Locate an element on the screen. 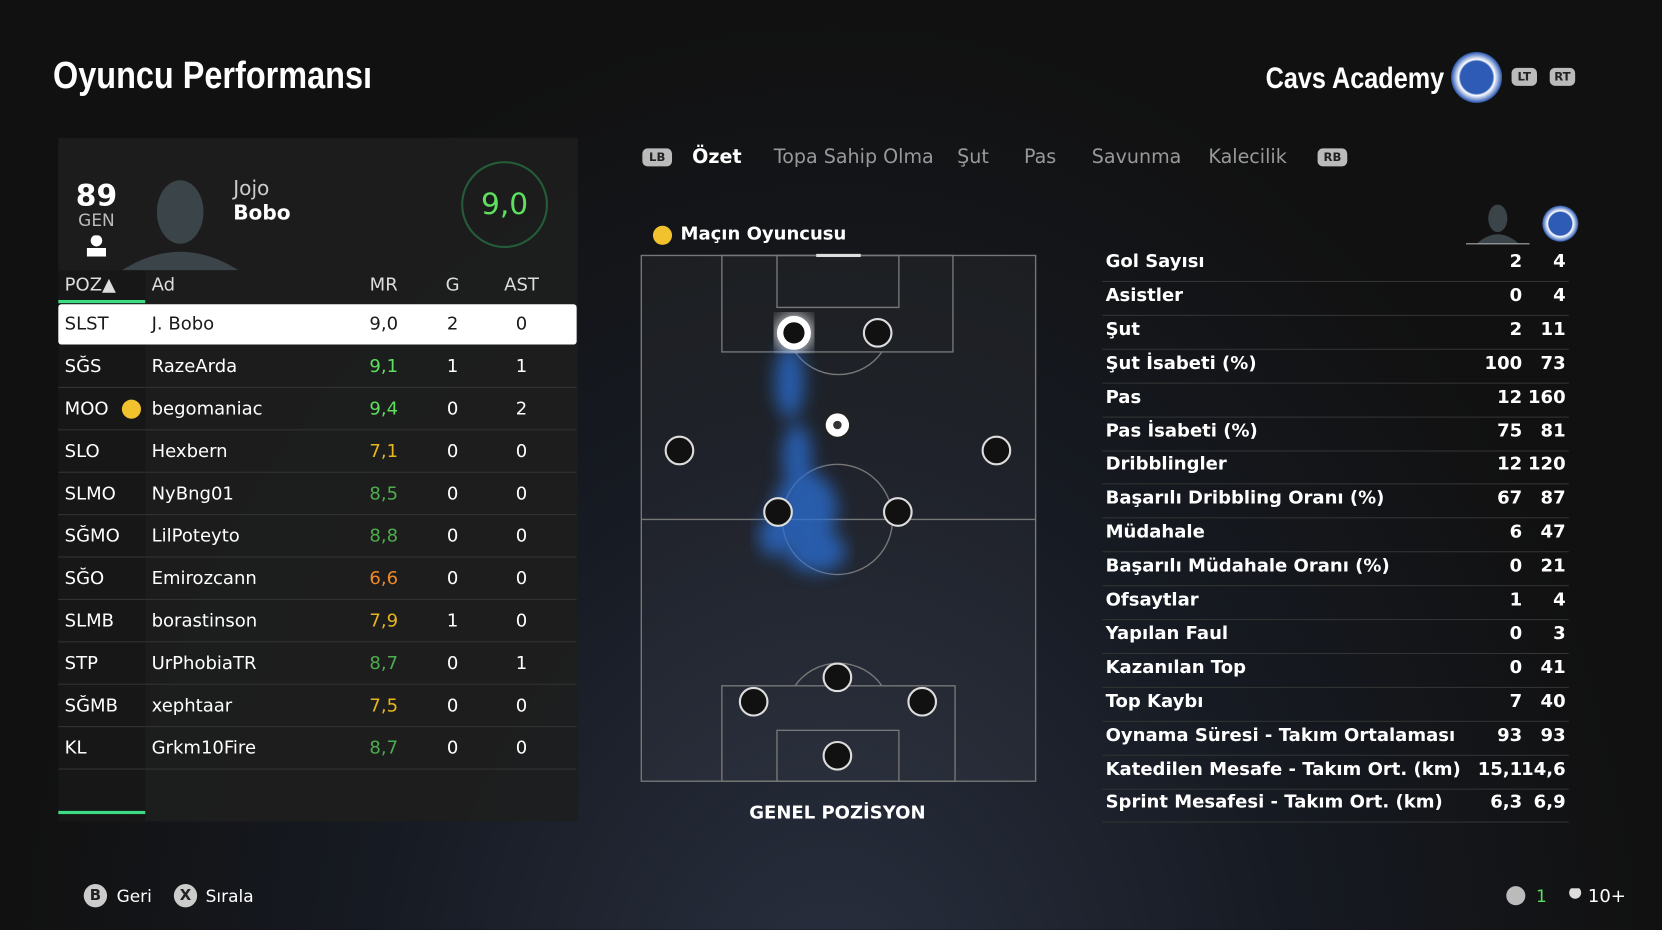 The width and height of the screenshot is (1662, 930). table-cell: xephtaar is located at coordinates (192, 706).